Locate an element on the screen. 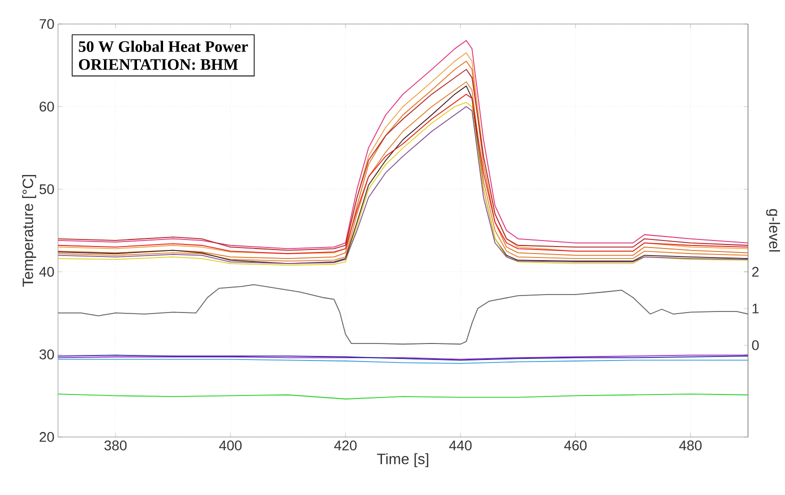 Image resolution: width=785 pixels, height=495 pixels. y2-tick-label: 2 is located at coordinates (755, 271).